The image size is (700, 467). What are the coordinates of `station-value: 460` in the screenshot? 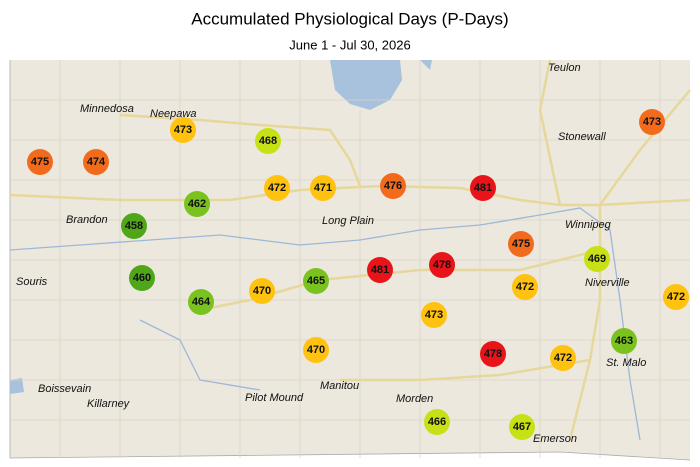 It's located at (142, 278).